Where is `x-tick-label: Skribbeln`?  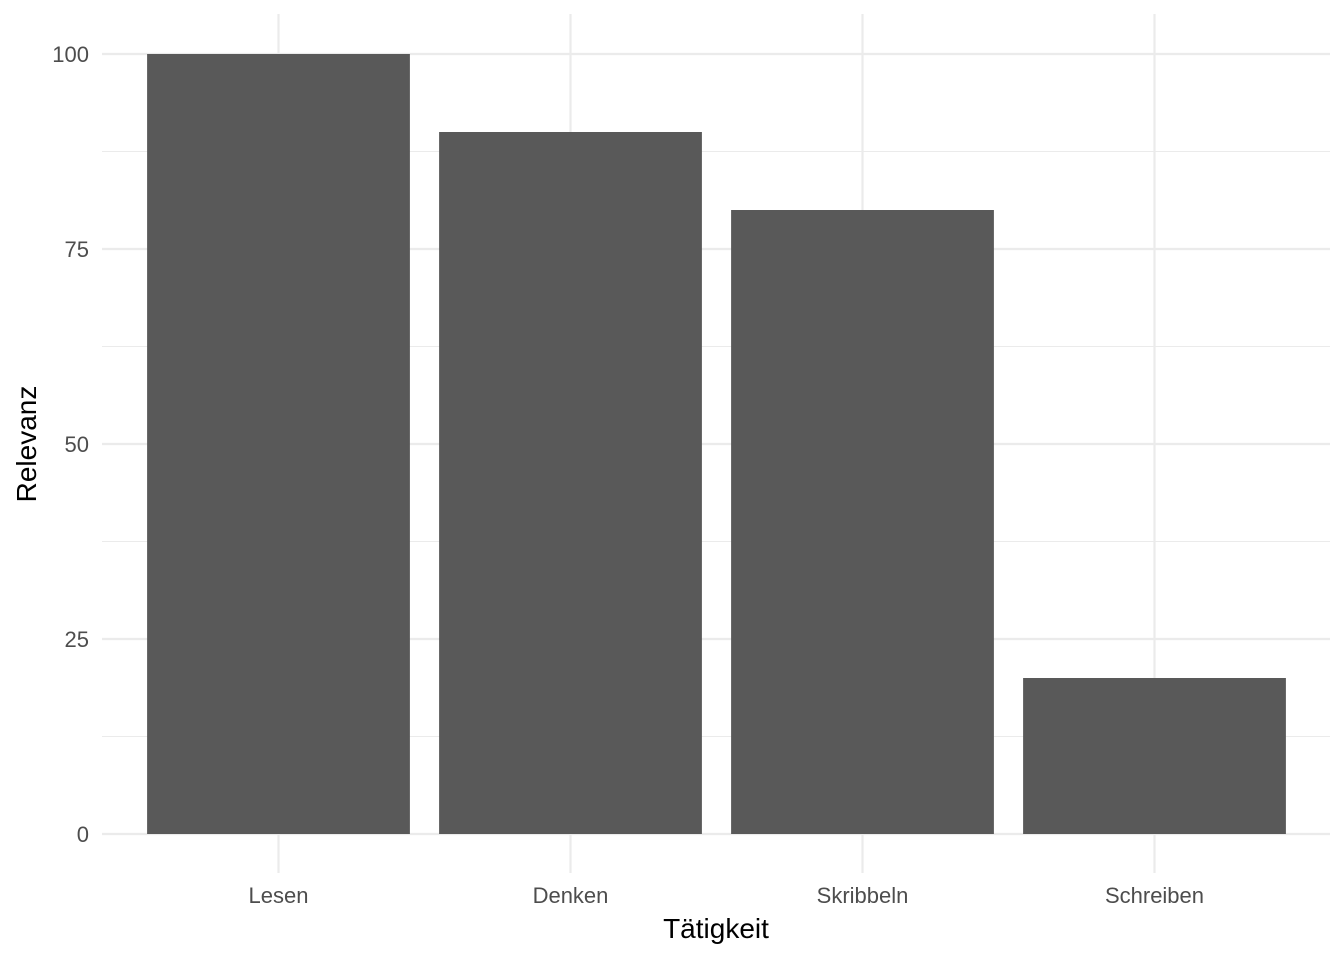 x-tick-label: Skribbeln is located at coordinates (863, 895).